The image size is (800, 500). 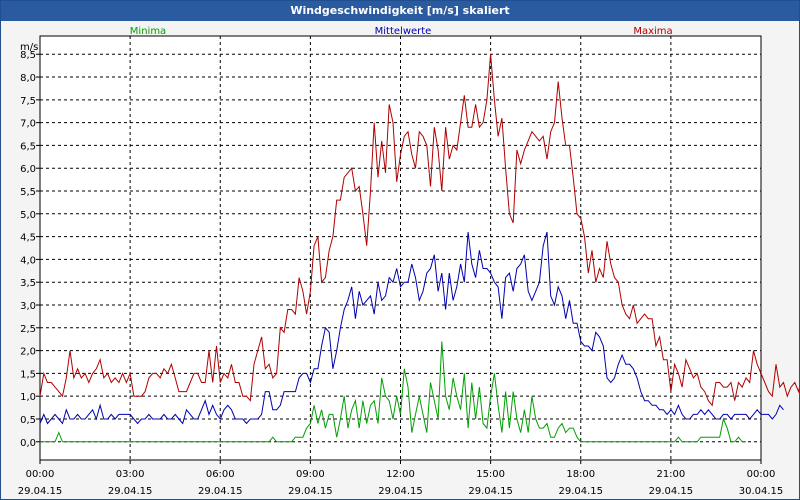 I want to click on y-tick-label: 5,0, so click(x=28, y=215).